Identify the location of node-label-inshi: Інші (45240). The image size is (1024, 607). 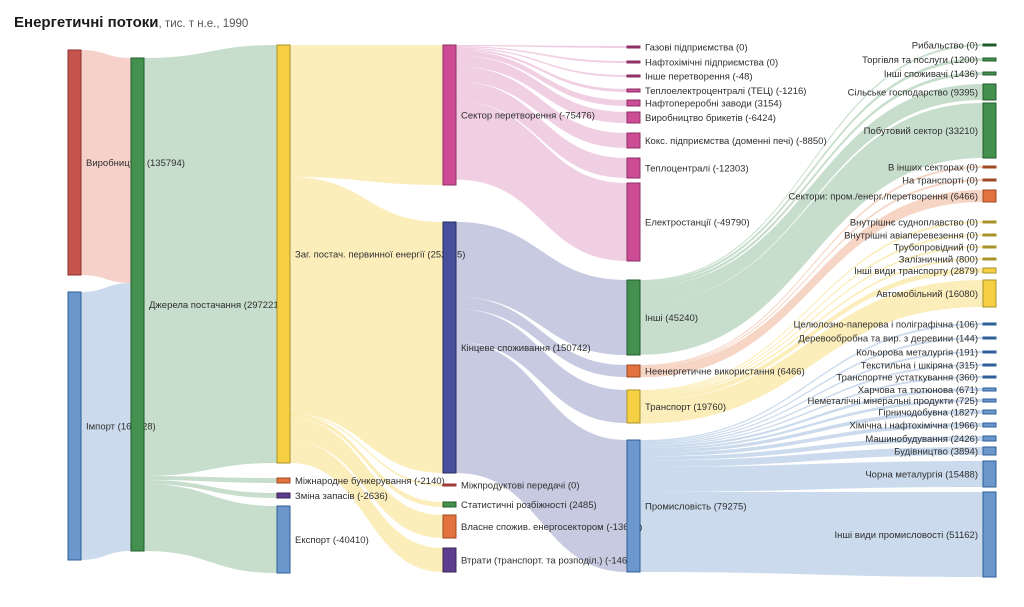
(671, 318).